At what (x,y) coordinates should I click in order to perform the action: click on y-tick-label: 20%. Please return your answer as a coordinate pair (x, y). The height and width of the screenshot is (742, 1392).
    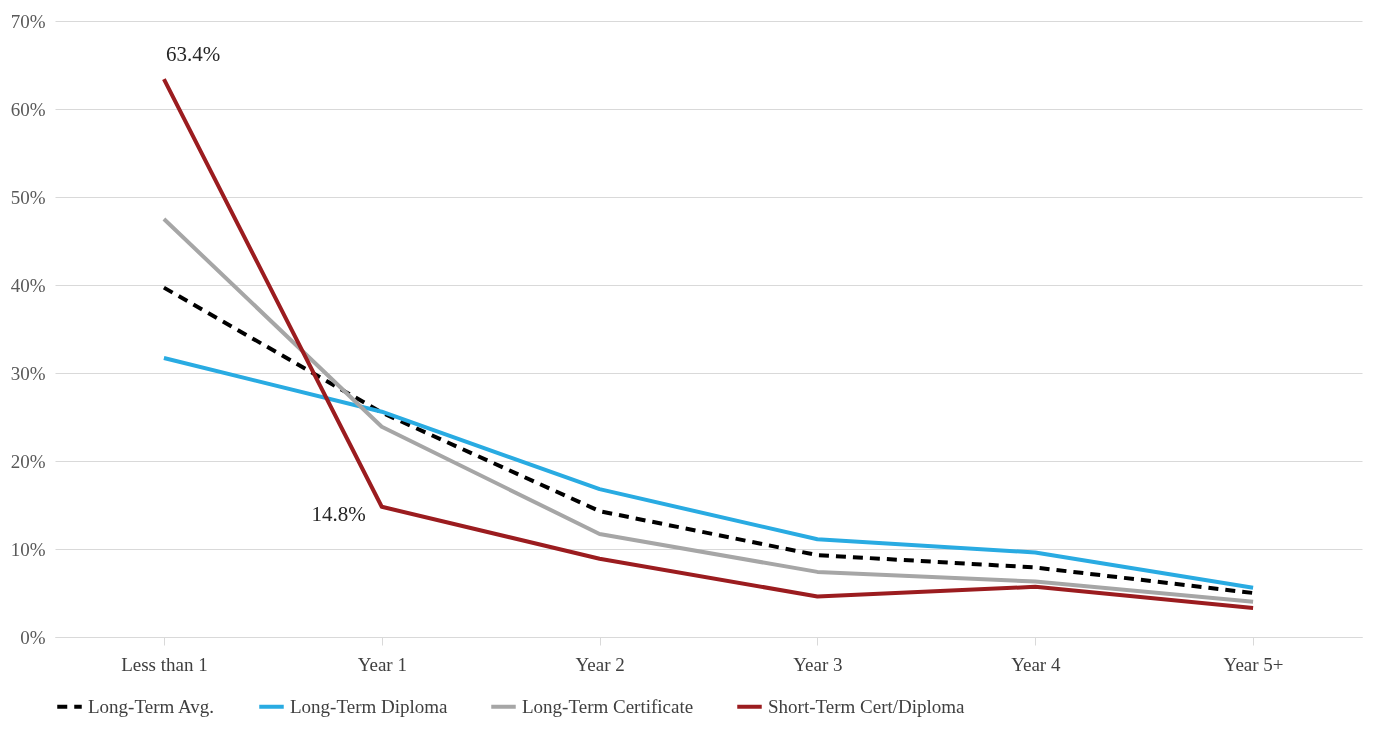
    Looking at the image, I should click on (28, 461).